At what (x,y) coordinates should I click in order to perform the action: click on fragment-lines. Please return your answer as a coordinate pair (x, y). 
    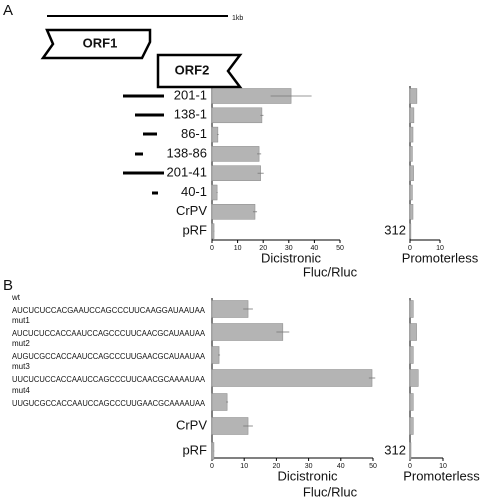
    Looking at the image, I should click on (143, 144).